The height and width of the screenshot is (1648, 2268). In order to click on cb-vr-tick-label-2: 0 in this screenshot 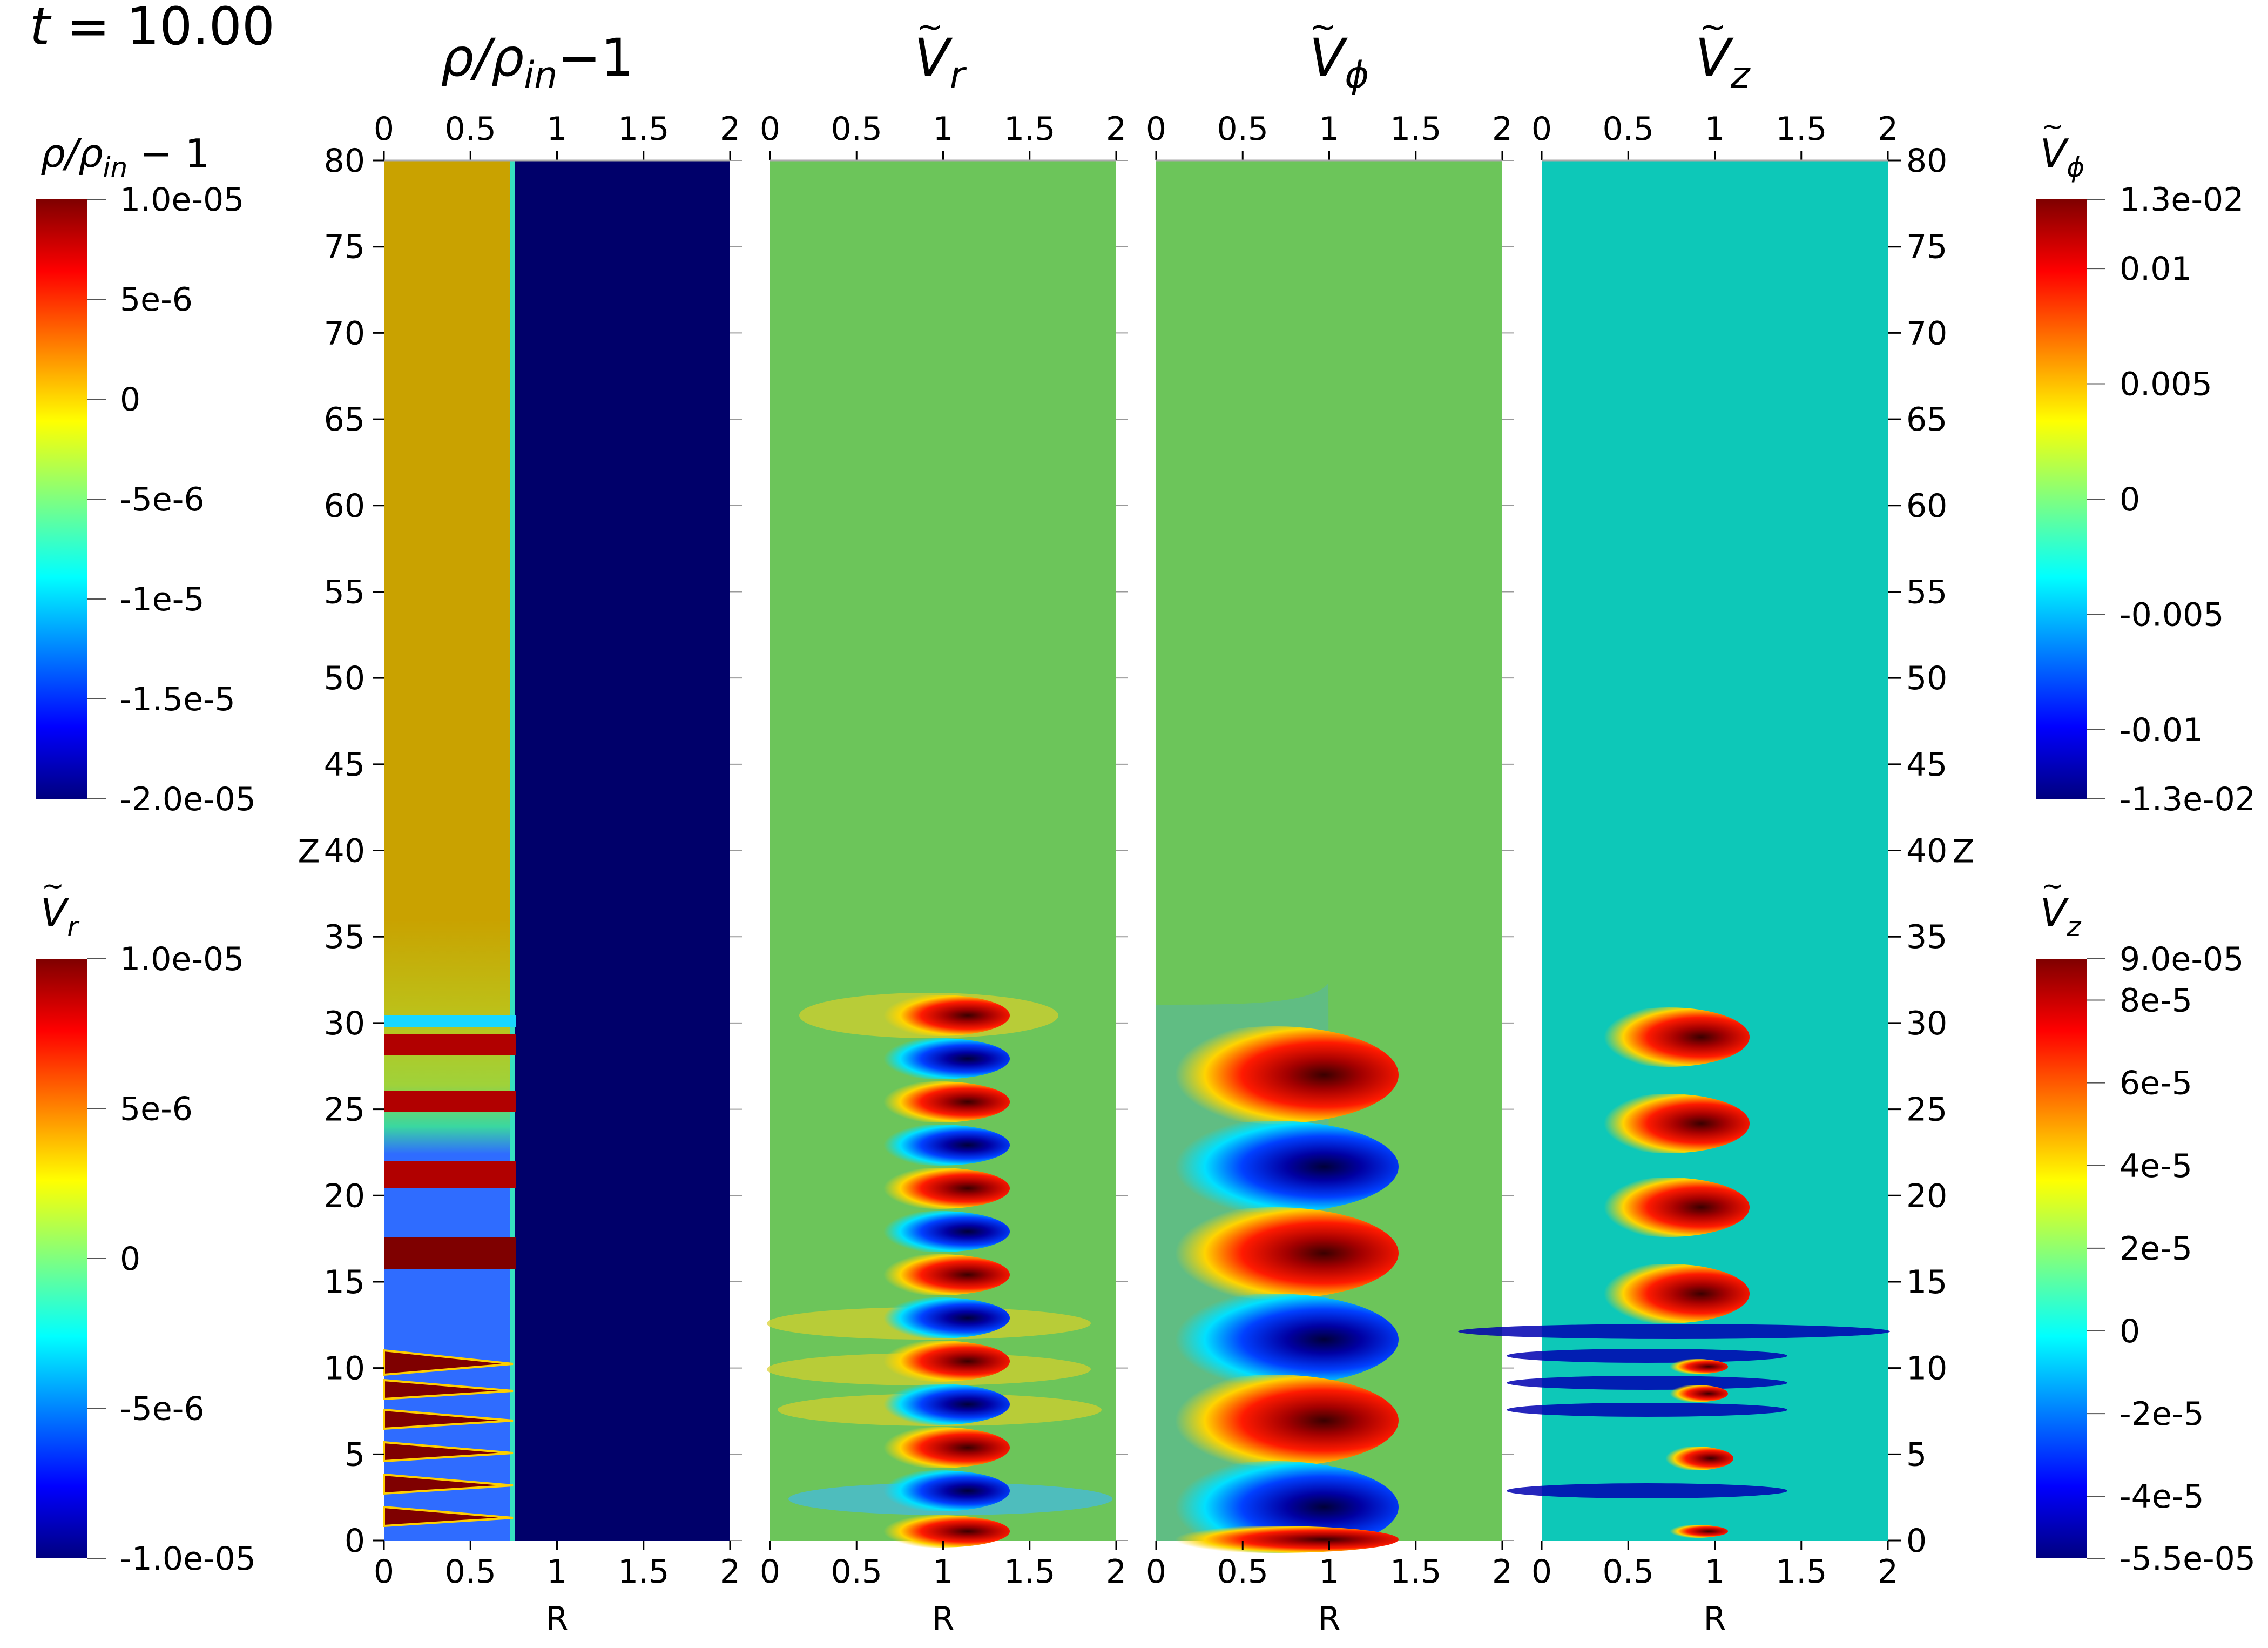, I will do `click(130, 1259)`.